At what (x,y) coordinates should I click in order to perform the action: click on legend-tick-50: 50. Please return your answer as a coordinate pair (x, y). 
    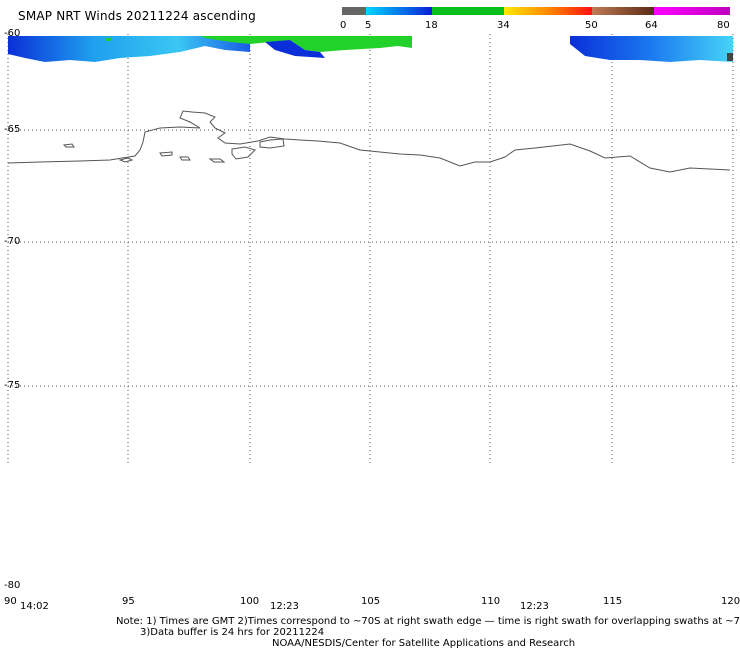
    Looking at the image, I should click on (591, 25).